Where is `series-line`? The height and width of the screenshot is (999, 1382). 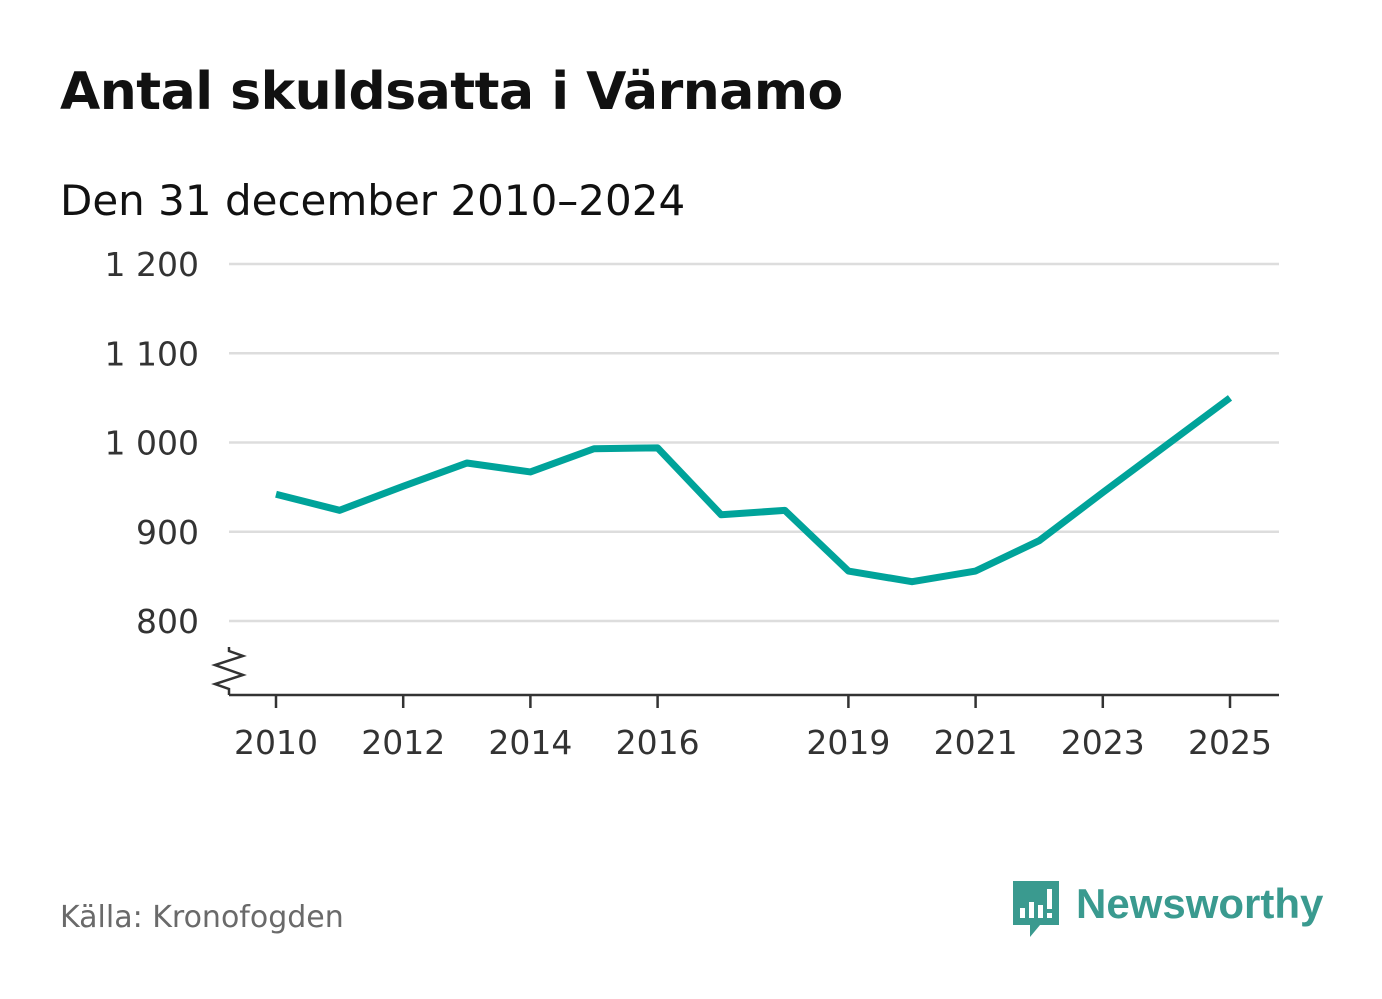
series-line is located at coordinates (754, 490).